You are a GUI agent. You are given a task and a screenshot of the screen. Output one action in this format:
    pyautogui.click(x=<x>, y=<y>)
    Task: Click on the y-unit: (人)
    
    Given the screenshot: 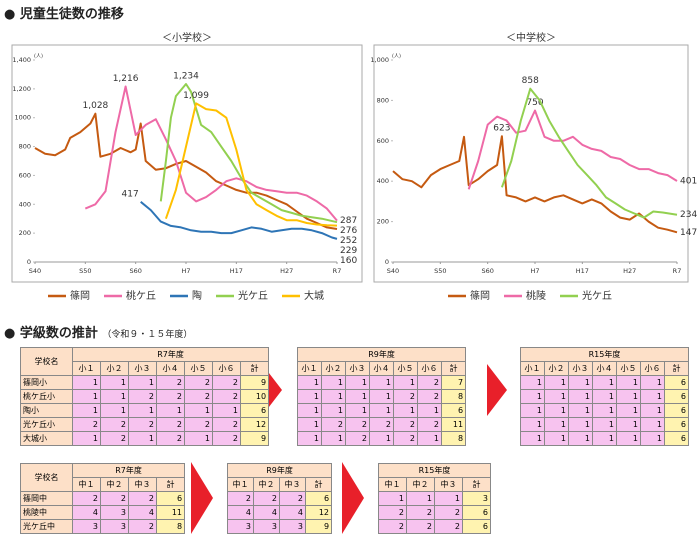 What is the action you would take?
    pyautogui.click(x=396, y=57)
    